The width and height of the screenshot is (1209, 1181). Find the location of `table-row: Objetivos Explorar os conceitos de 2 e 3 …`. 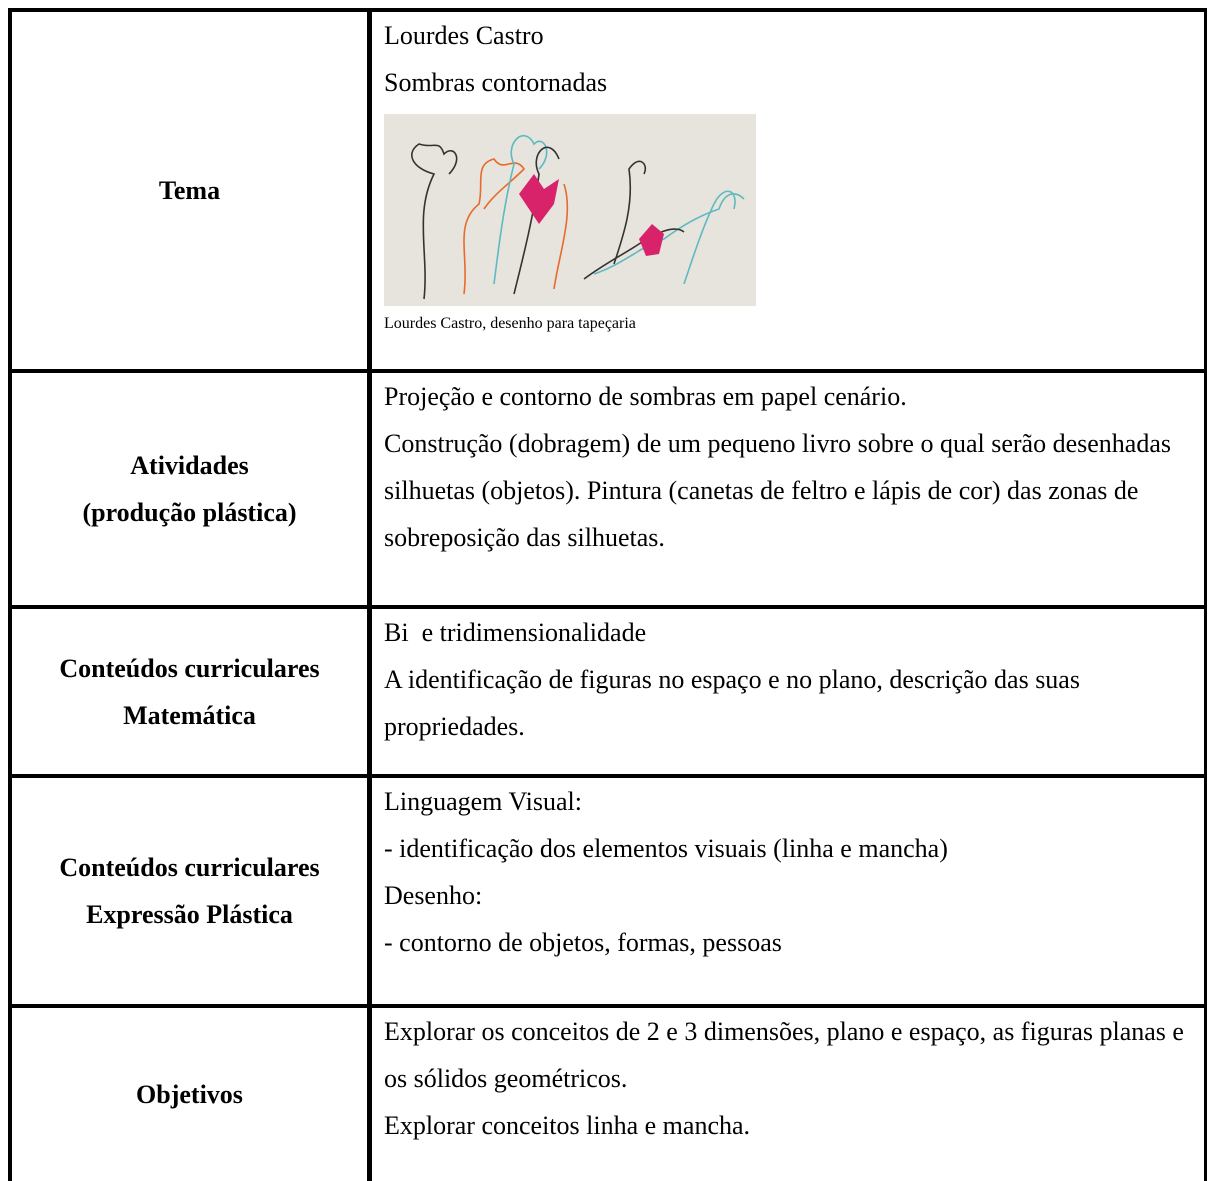

table-row: Objetivos Explorar os conceitos de 2 e 3 … is located at coordinates (607, 1093).